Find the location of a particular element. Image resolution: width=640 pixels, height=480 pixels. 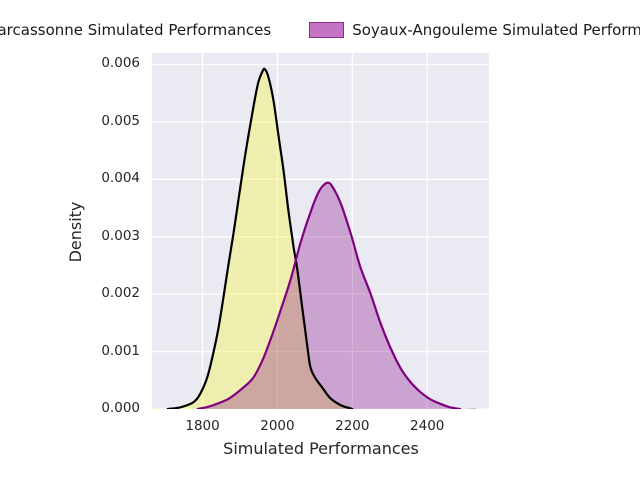

legend-item-soyaux-angouleme: Soyaux-Angouleme Simulated Performances is located at coordinates (474, 30).